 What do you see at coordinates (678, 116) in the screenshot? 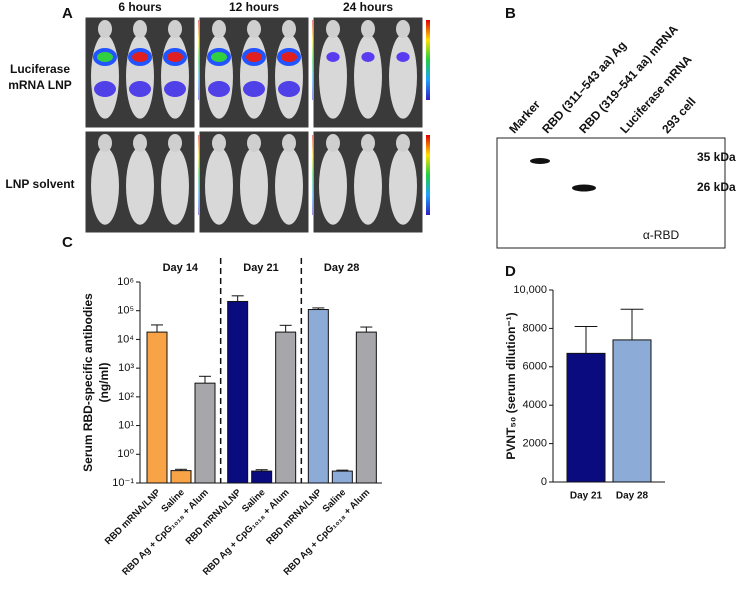
I see `lane-label: 293 cell` at bounding box center [678, 116].